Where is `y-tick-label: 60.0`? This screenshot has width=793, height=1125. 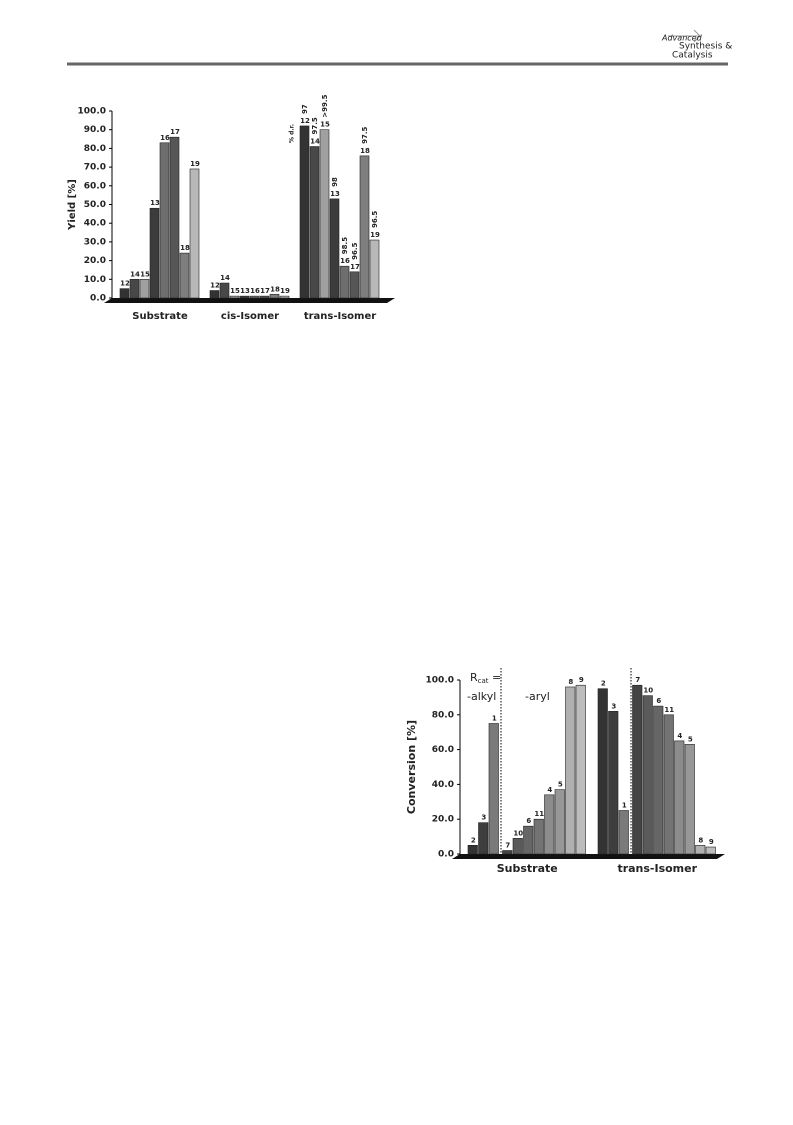 y-tick-label: 60.0 is located at coordinates (95, 186).